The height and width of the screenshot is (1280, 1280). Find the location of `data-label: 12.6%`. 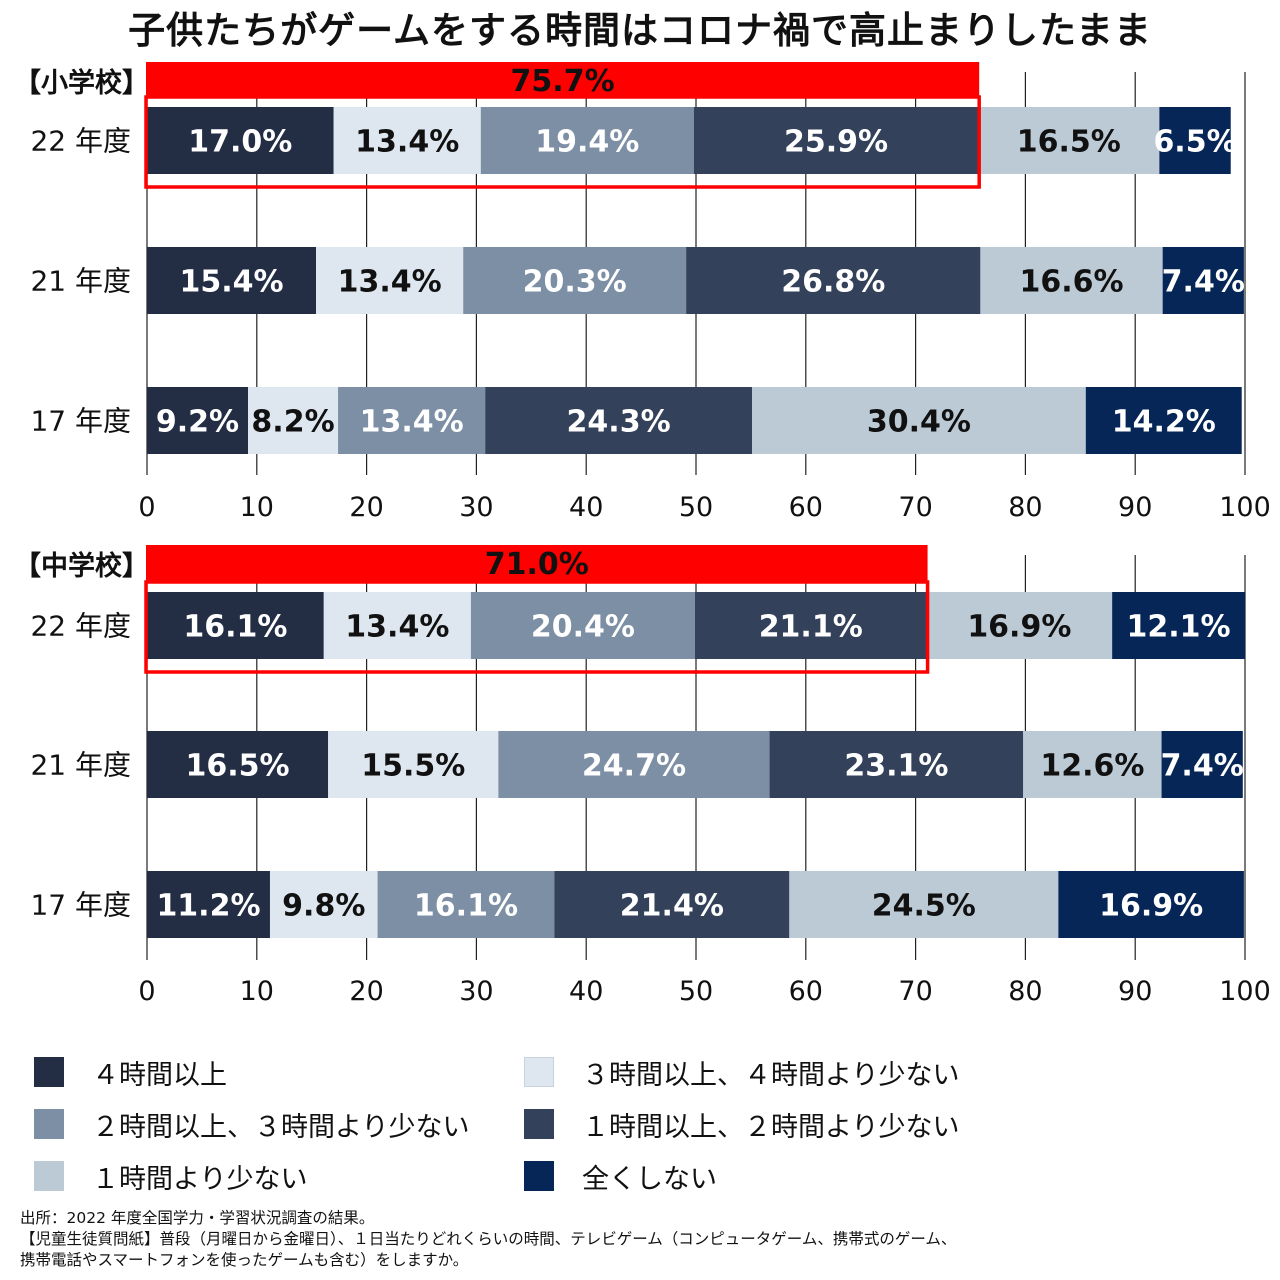

data-label: 12.6% is located at coordinates (1092, 766).